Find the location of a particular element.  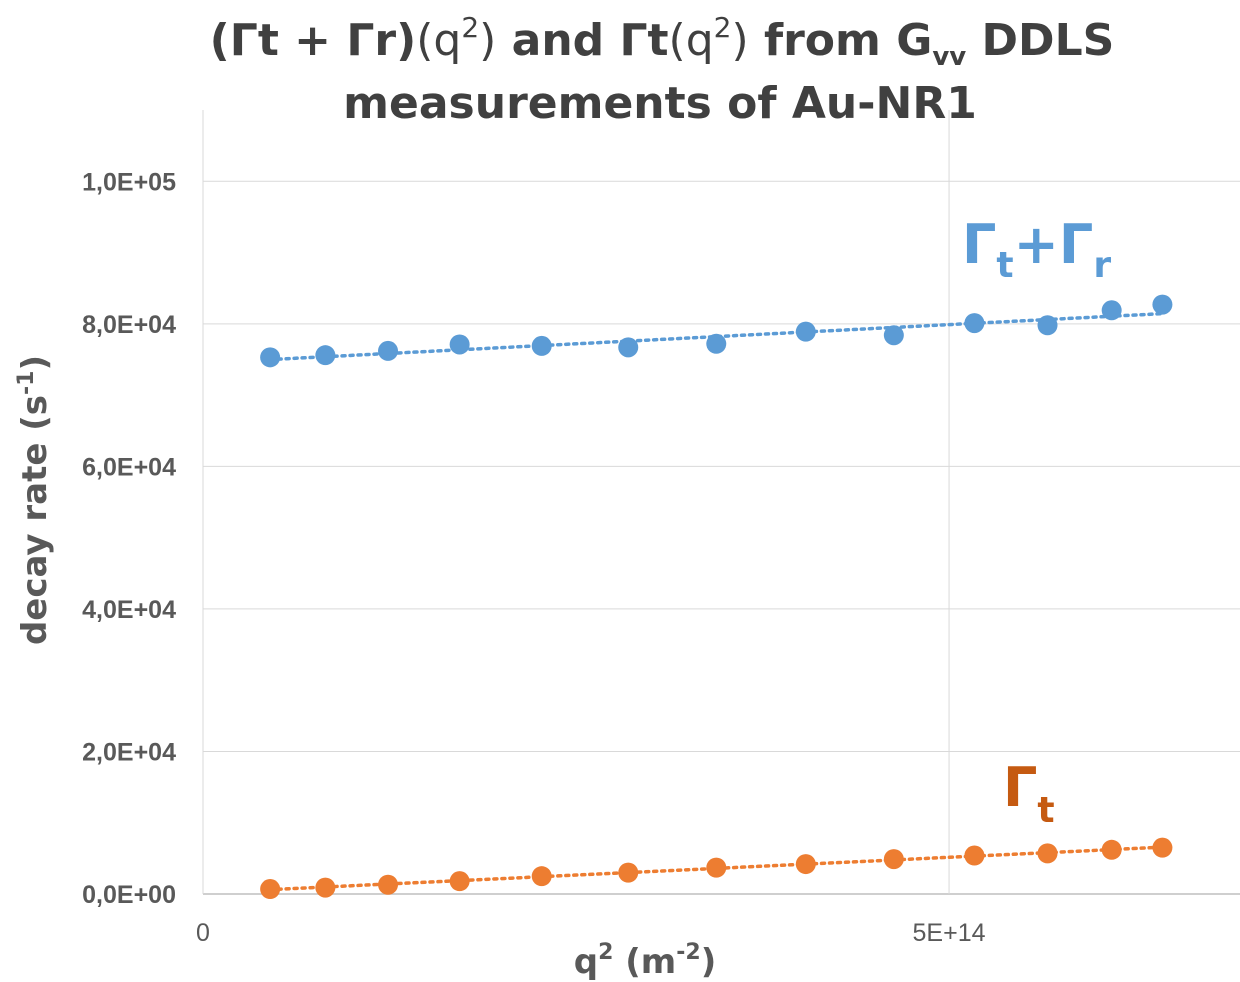

series-label-total-rate: Γt+Γr is located at coordinates (1036, 249).